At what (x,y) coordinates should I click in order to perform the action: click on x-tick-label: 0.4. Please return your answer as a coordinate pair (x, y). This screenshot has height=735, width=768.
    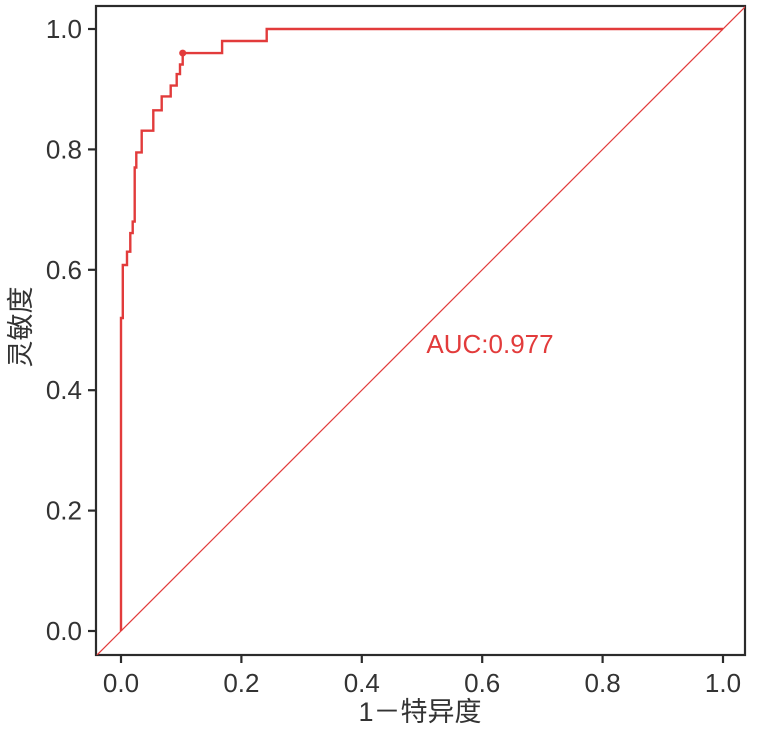
    Looking at the image, I should click on (362, 683).